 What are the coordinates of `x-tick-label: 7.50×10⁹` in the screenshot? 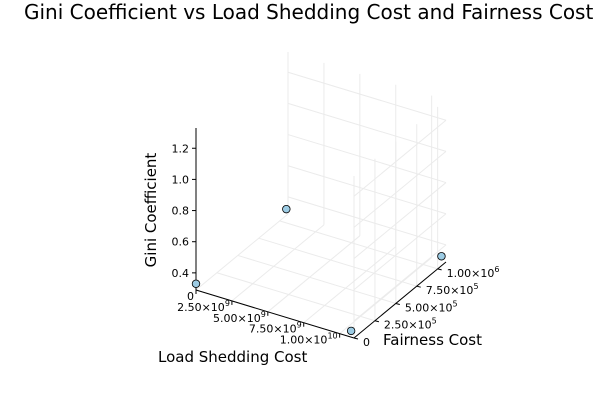 It's located at (275, 328).